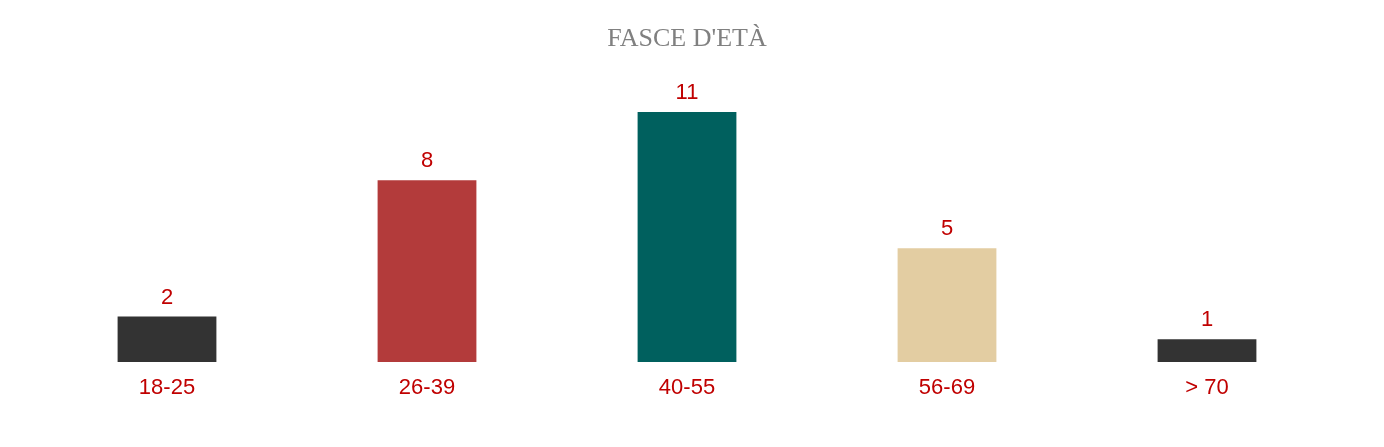 This screenshot has width=1384, height=447. Describe the element at coordinates (1207, 386) in the screenshot. I see `x-tick-label: > 70` at that location.